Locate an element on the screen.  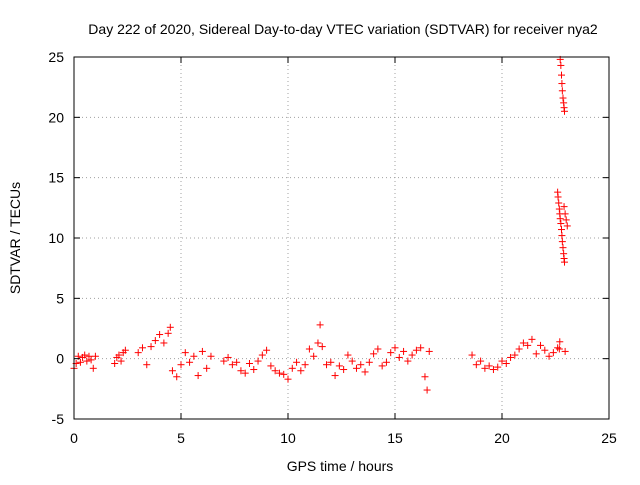
x-tick-label: 10 is located at coordinates (288, 438).